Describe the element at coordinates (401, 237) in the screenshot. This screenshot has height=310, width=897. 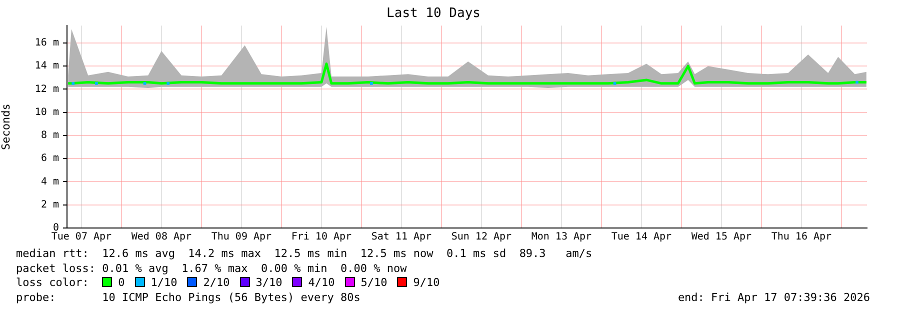
I see `x-tick-label: Sat 11 Apr` at that location.